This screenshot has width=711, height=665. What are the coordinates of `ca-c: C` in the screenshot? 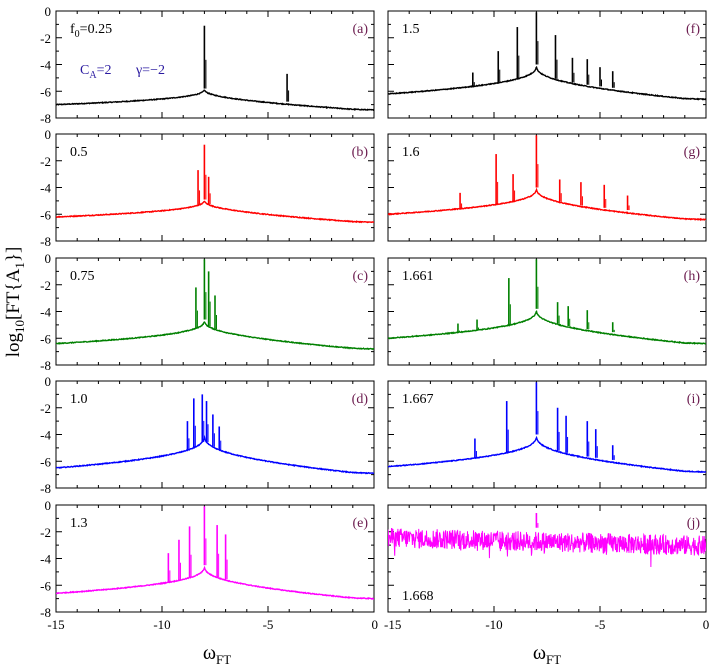 It's located at (84, 70).